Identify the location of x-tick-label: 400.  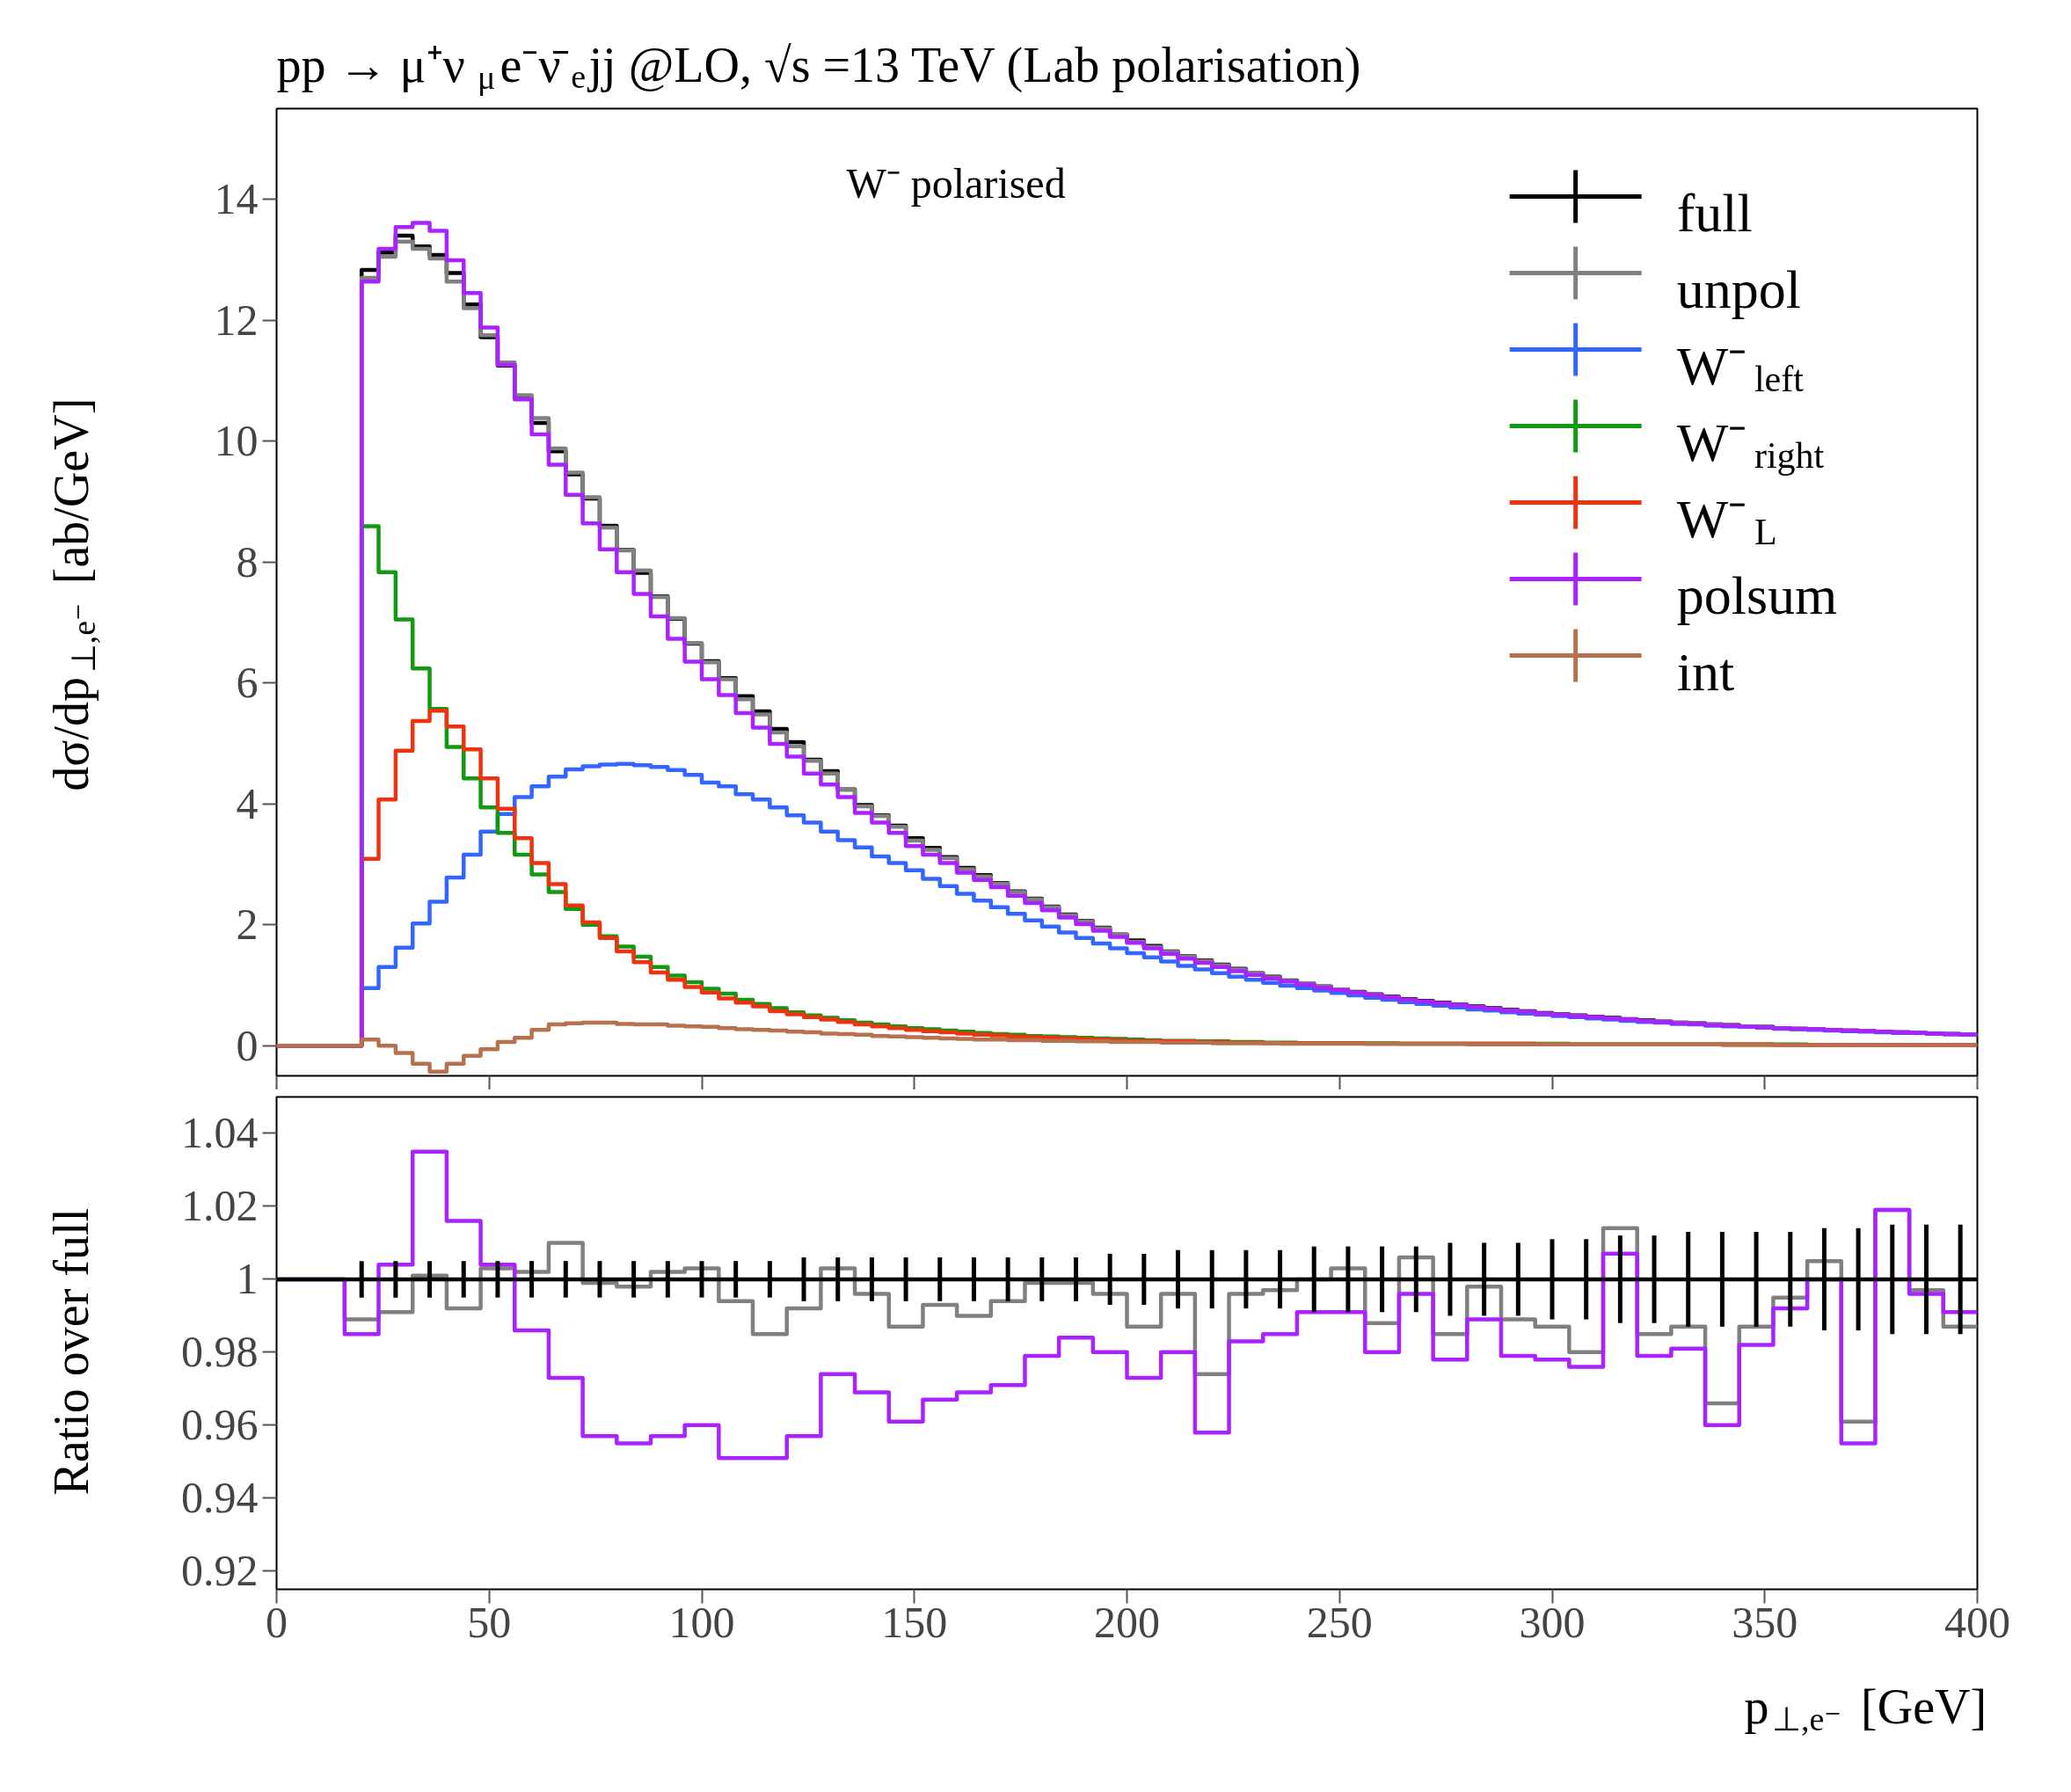
(1977, 1622).